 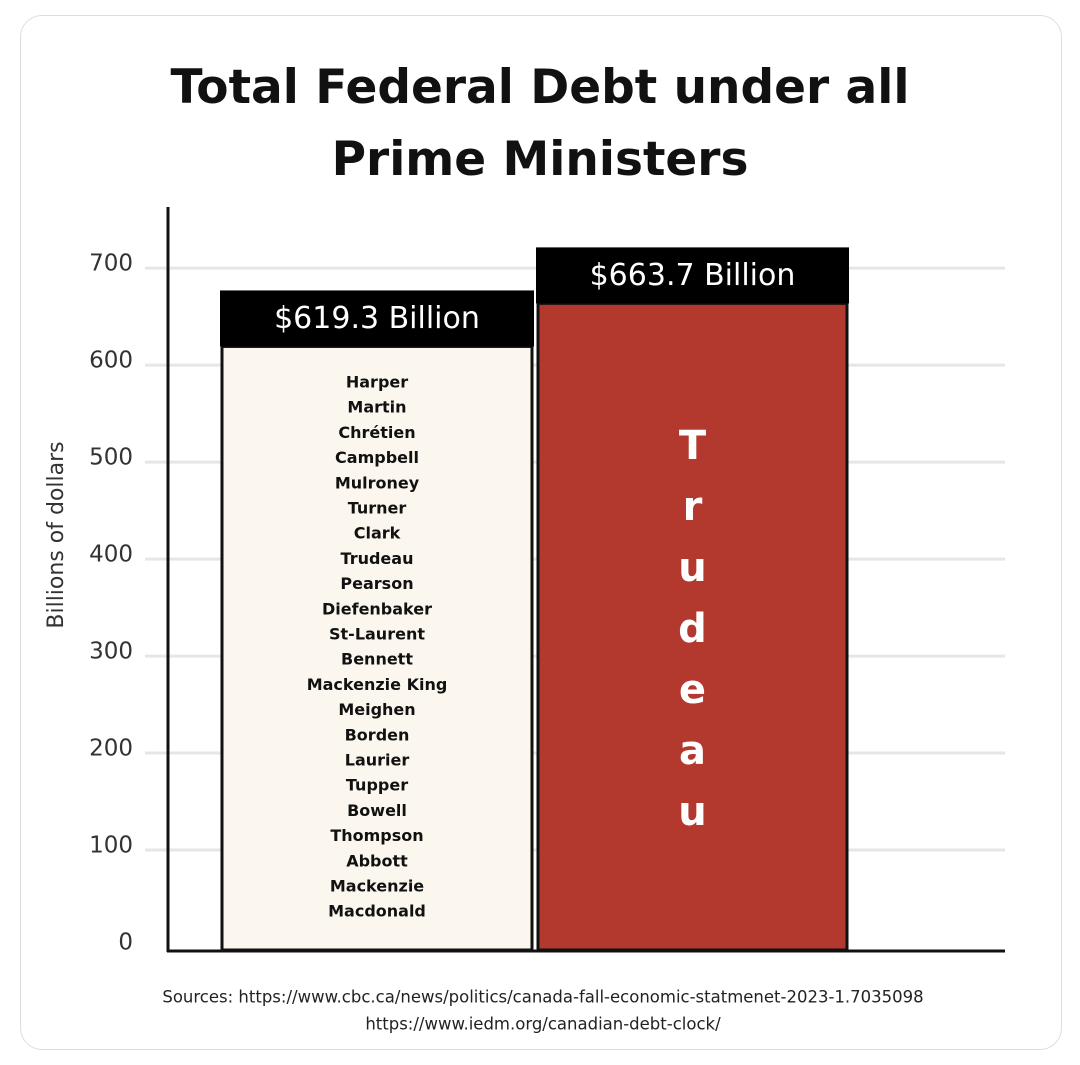 I want to click on pm-name: Bennett, so click(x=377, y=659).